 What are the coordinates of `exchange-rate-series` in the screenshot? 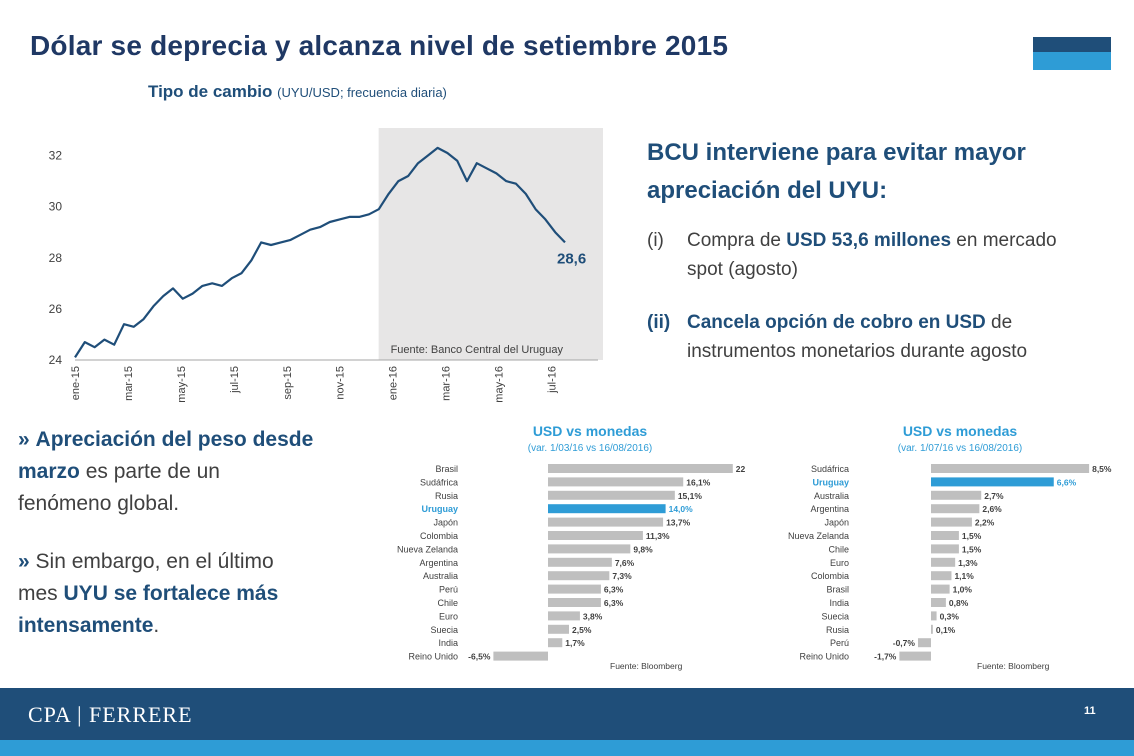 It's located at (320, 252).